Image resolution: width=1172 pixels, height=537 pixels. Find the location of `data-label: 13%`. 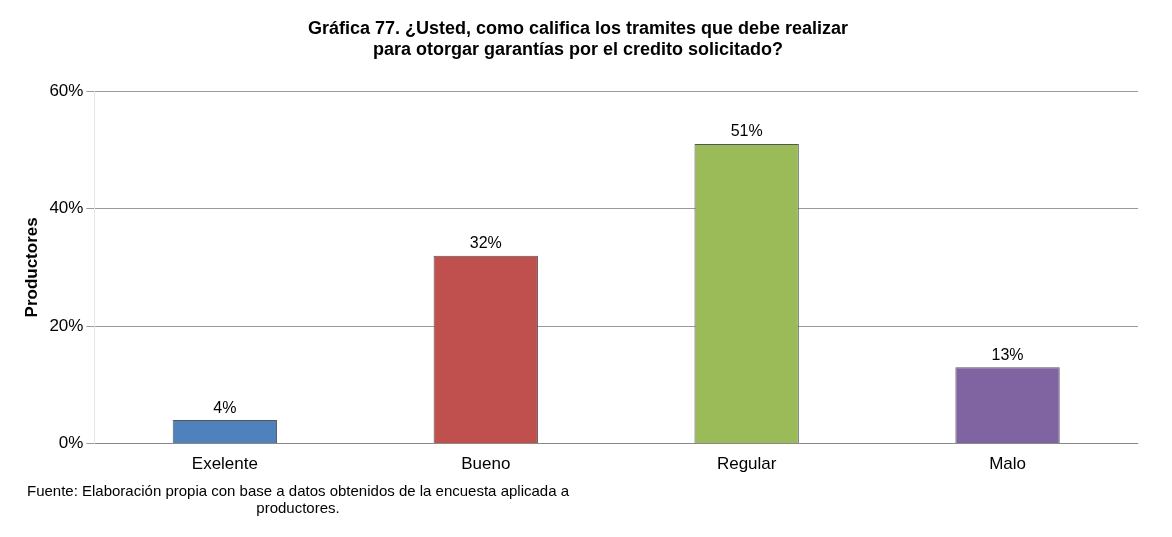

data-label: 13% is located at coordinates (1007, 354).